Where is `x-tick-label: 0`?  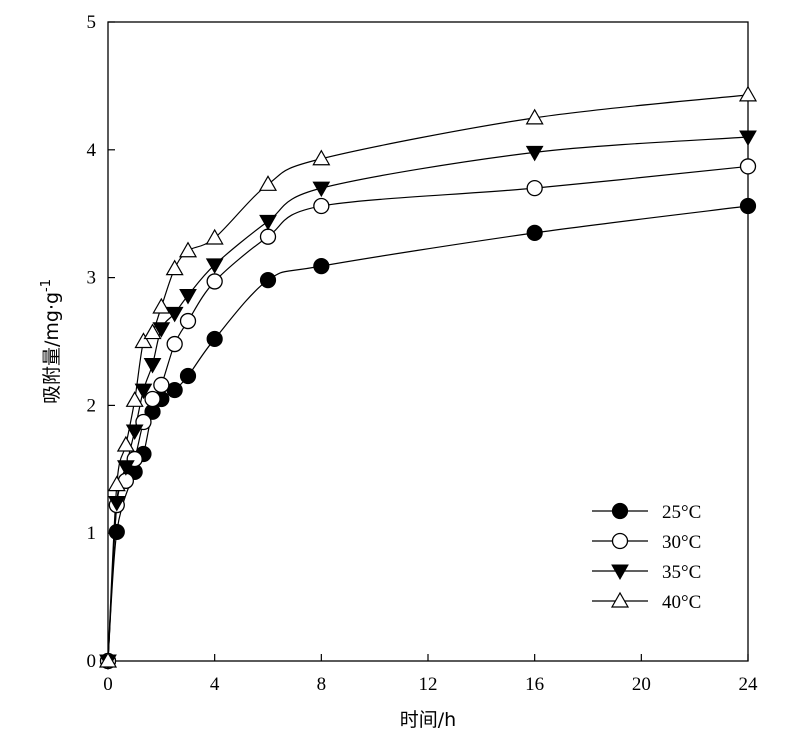
x-tick-label: 0 is located at coordinates (108, 684).